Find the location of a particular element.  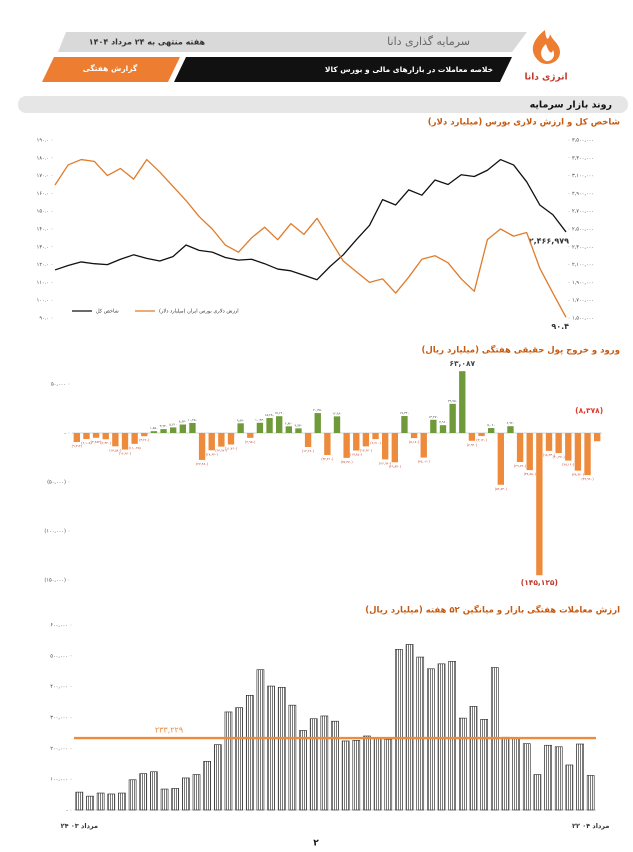

data-label: (۲۰,۴۷۰) is located at coordinates (559, 457).